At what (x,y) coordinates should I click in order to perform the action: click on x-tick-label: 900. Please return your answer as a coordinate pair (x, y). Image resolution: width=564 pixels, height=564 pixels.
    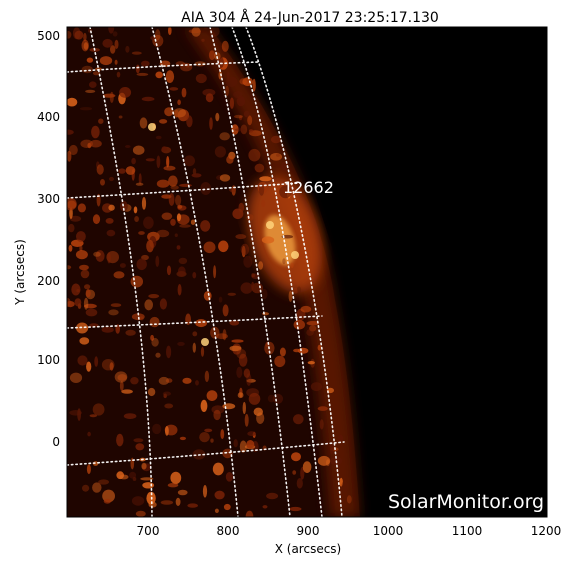
    Looking at the image, I should click on (308, 531).